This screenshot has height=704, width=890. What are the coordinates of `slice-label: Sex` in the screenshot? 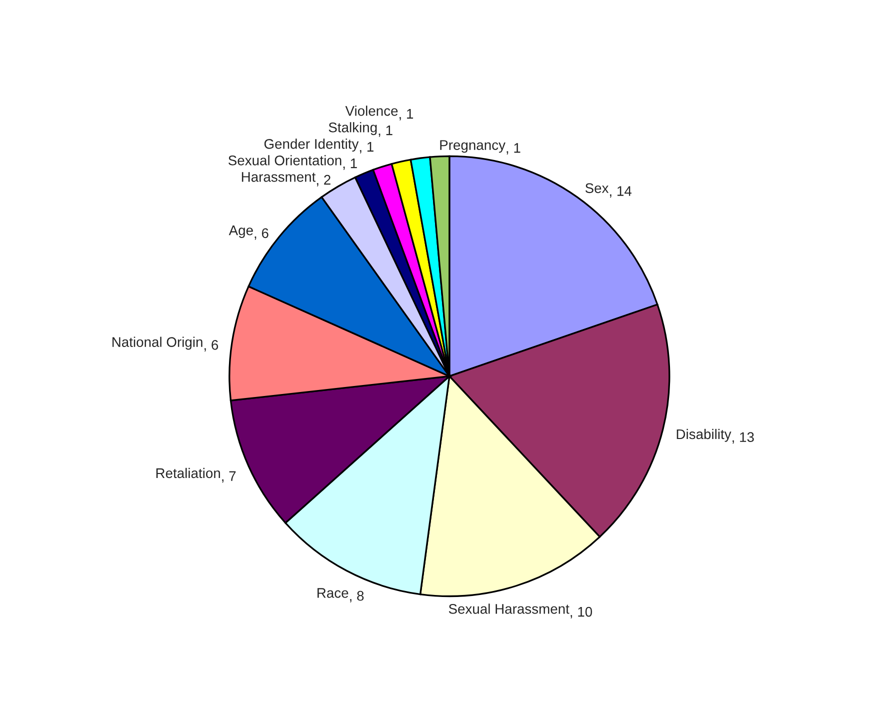 It's located at (597, 188).